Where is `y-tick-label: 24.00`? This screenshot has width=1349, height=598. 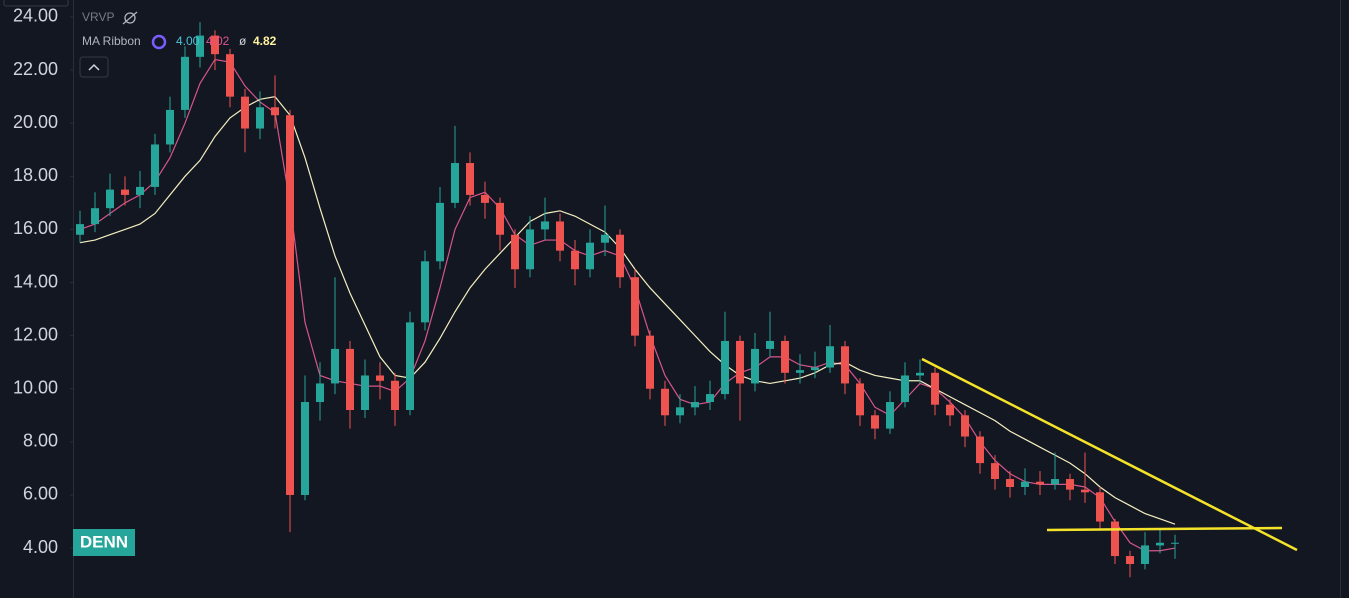
y-tick-label: 24.00 is located at coordinates (35, 16).